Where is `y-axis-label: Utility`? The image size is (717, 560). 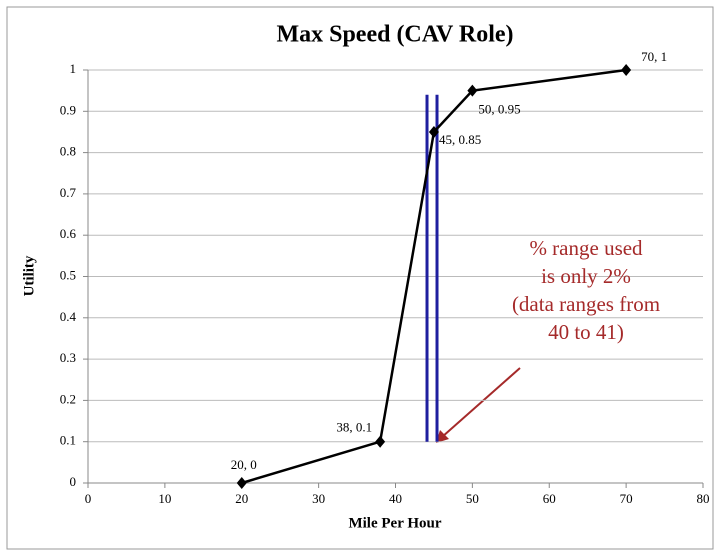
y-axis-label: Utility is located at coordinates (29, 275).